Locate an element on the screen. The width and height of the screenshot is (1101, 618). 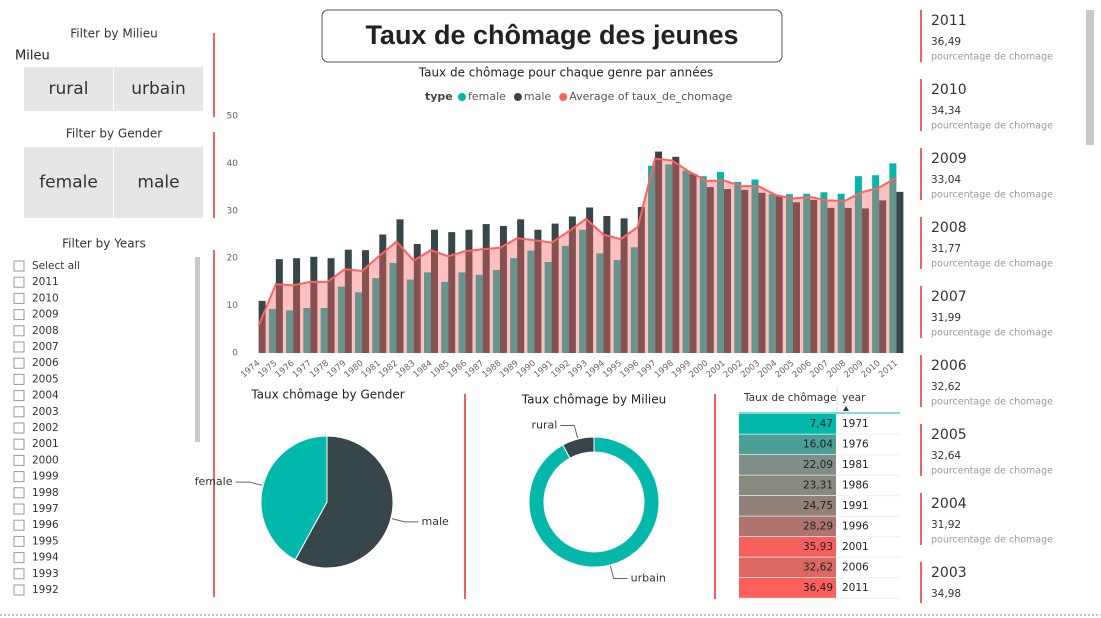
checkbox-label: 2002 is located at coordinates (45, 428).